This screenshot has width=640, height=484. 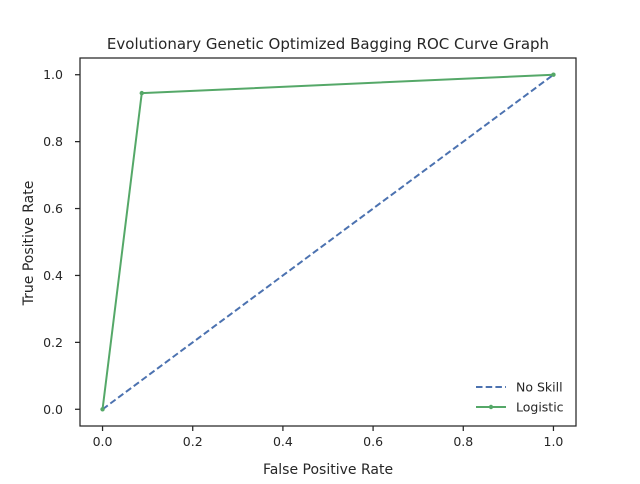 I want to click on y-tick-label: 0.2, so click(x=53, y=342).